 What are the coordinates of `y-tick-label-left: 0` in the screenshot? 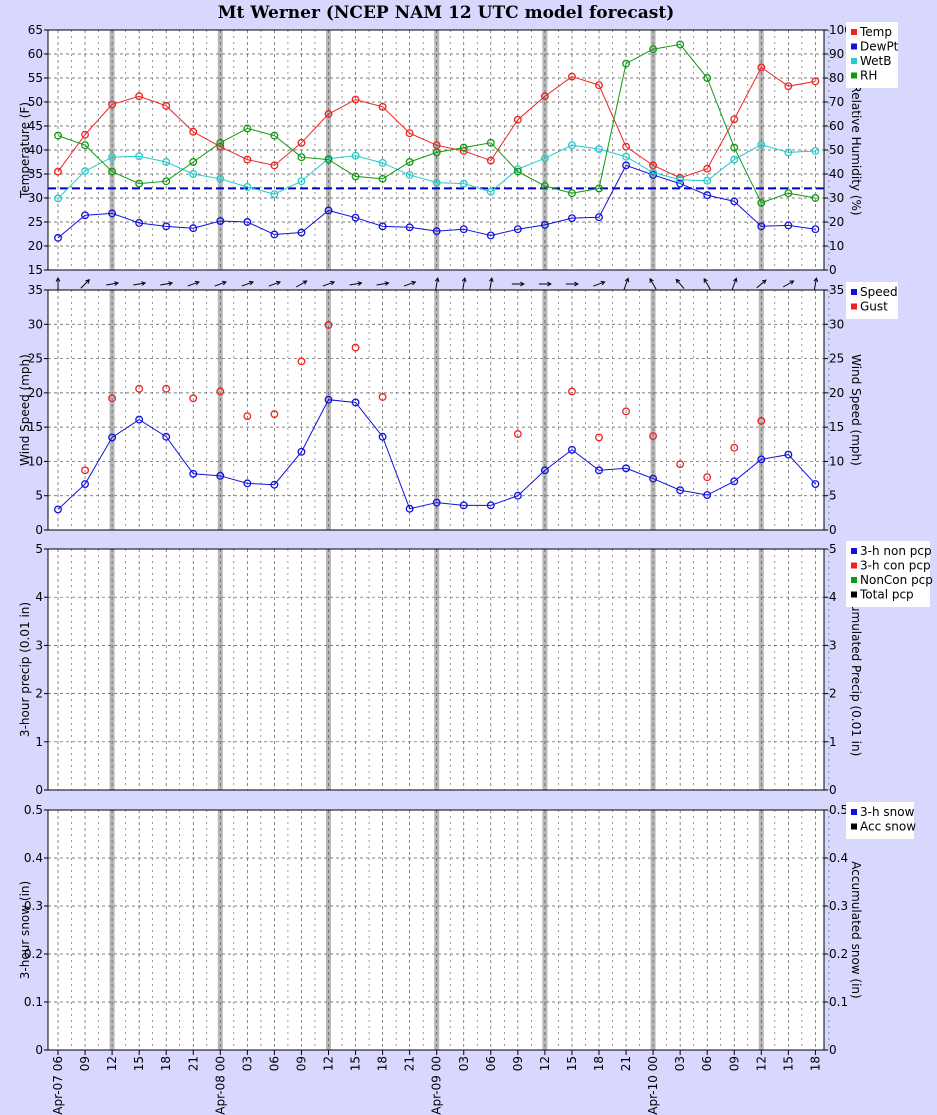 It's located at (39, 790).